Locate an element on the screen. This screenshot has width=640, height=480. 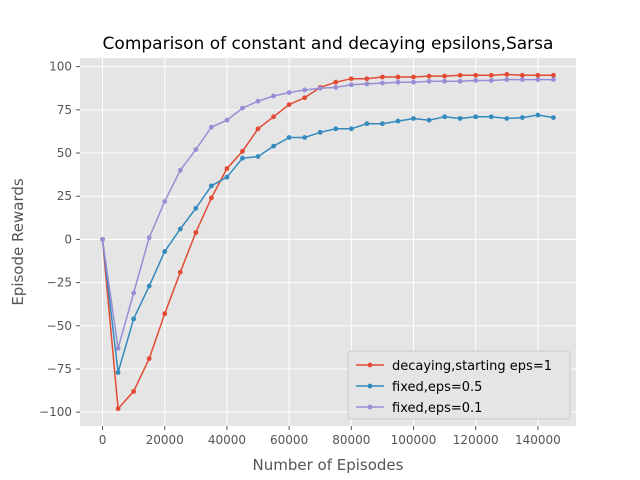
y-tick-label: −50 is located at coordinates (59, 326).